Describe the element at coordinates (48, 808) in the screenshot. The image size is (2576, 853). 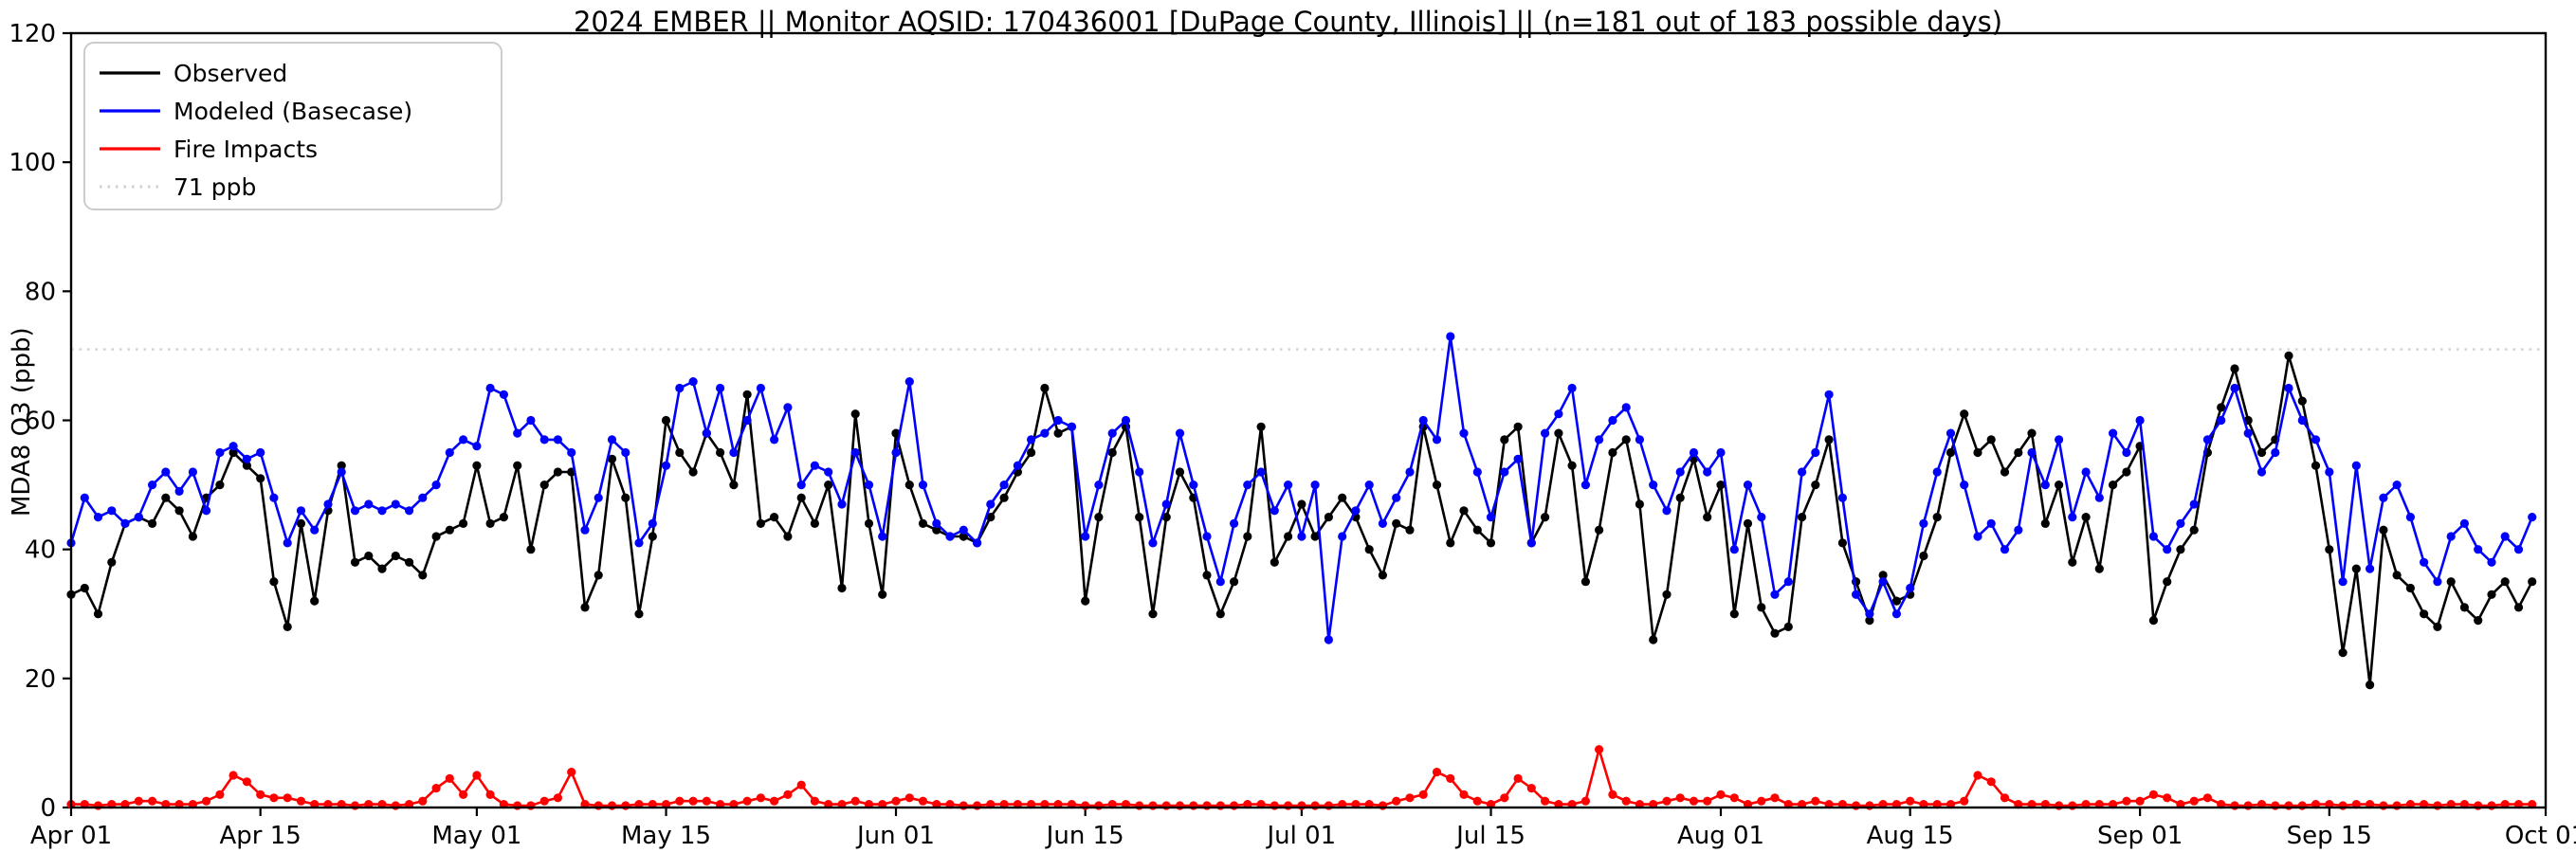
I see `y-tick-label: 0` at that location.